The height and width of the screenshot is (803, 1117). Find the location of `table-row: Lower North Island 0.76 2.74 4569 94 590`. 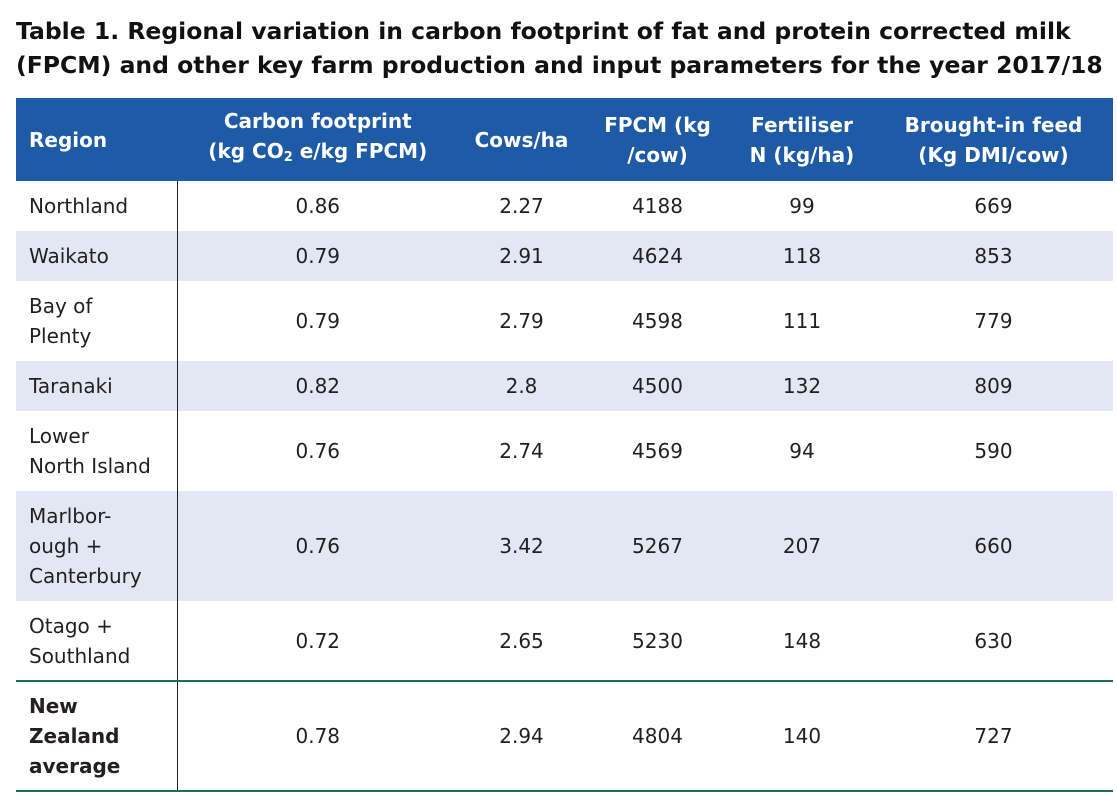

table-row: Lower North Island 0.76 2.74 4569 94 590 is located at coordinates (564, 451).